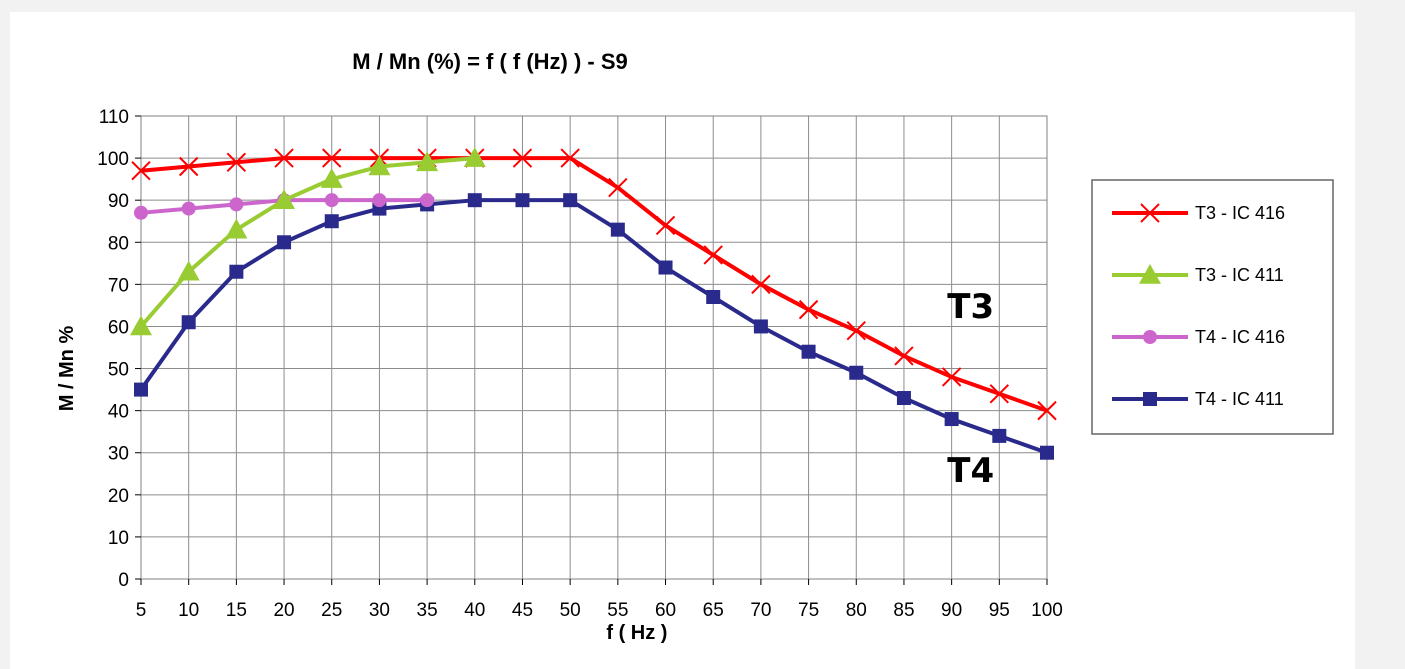 The width and height of the screenshot is (1405, 669). What do you see at coordinates (1240, 213) in the screenshot?
I see `legend-label: T3 - IC 416` at bounding box center [1240, 213].